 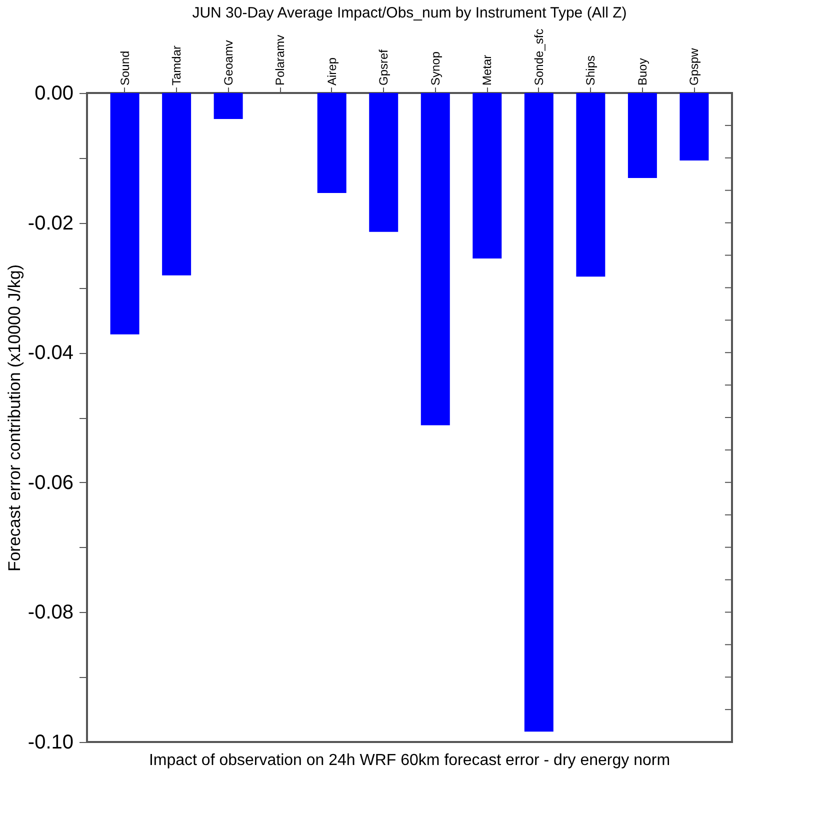 I want to click on y-tick-label: -0.04, so click(x=51, y=353).